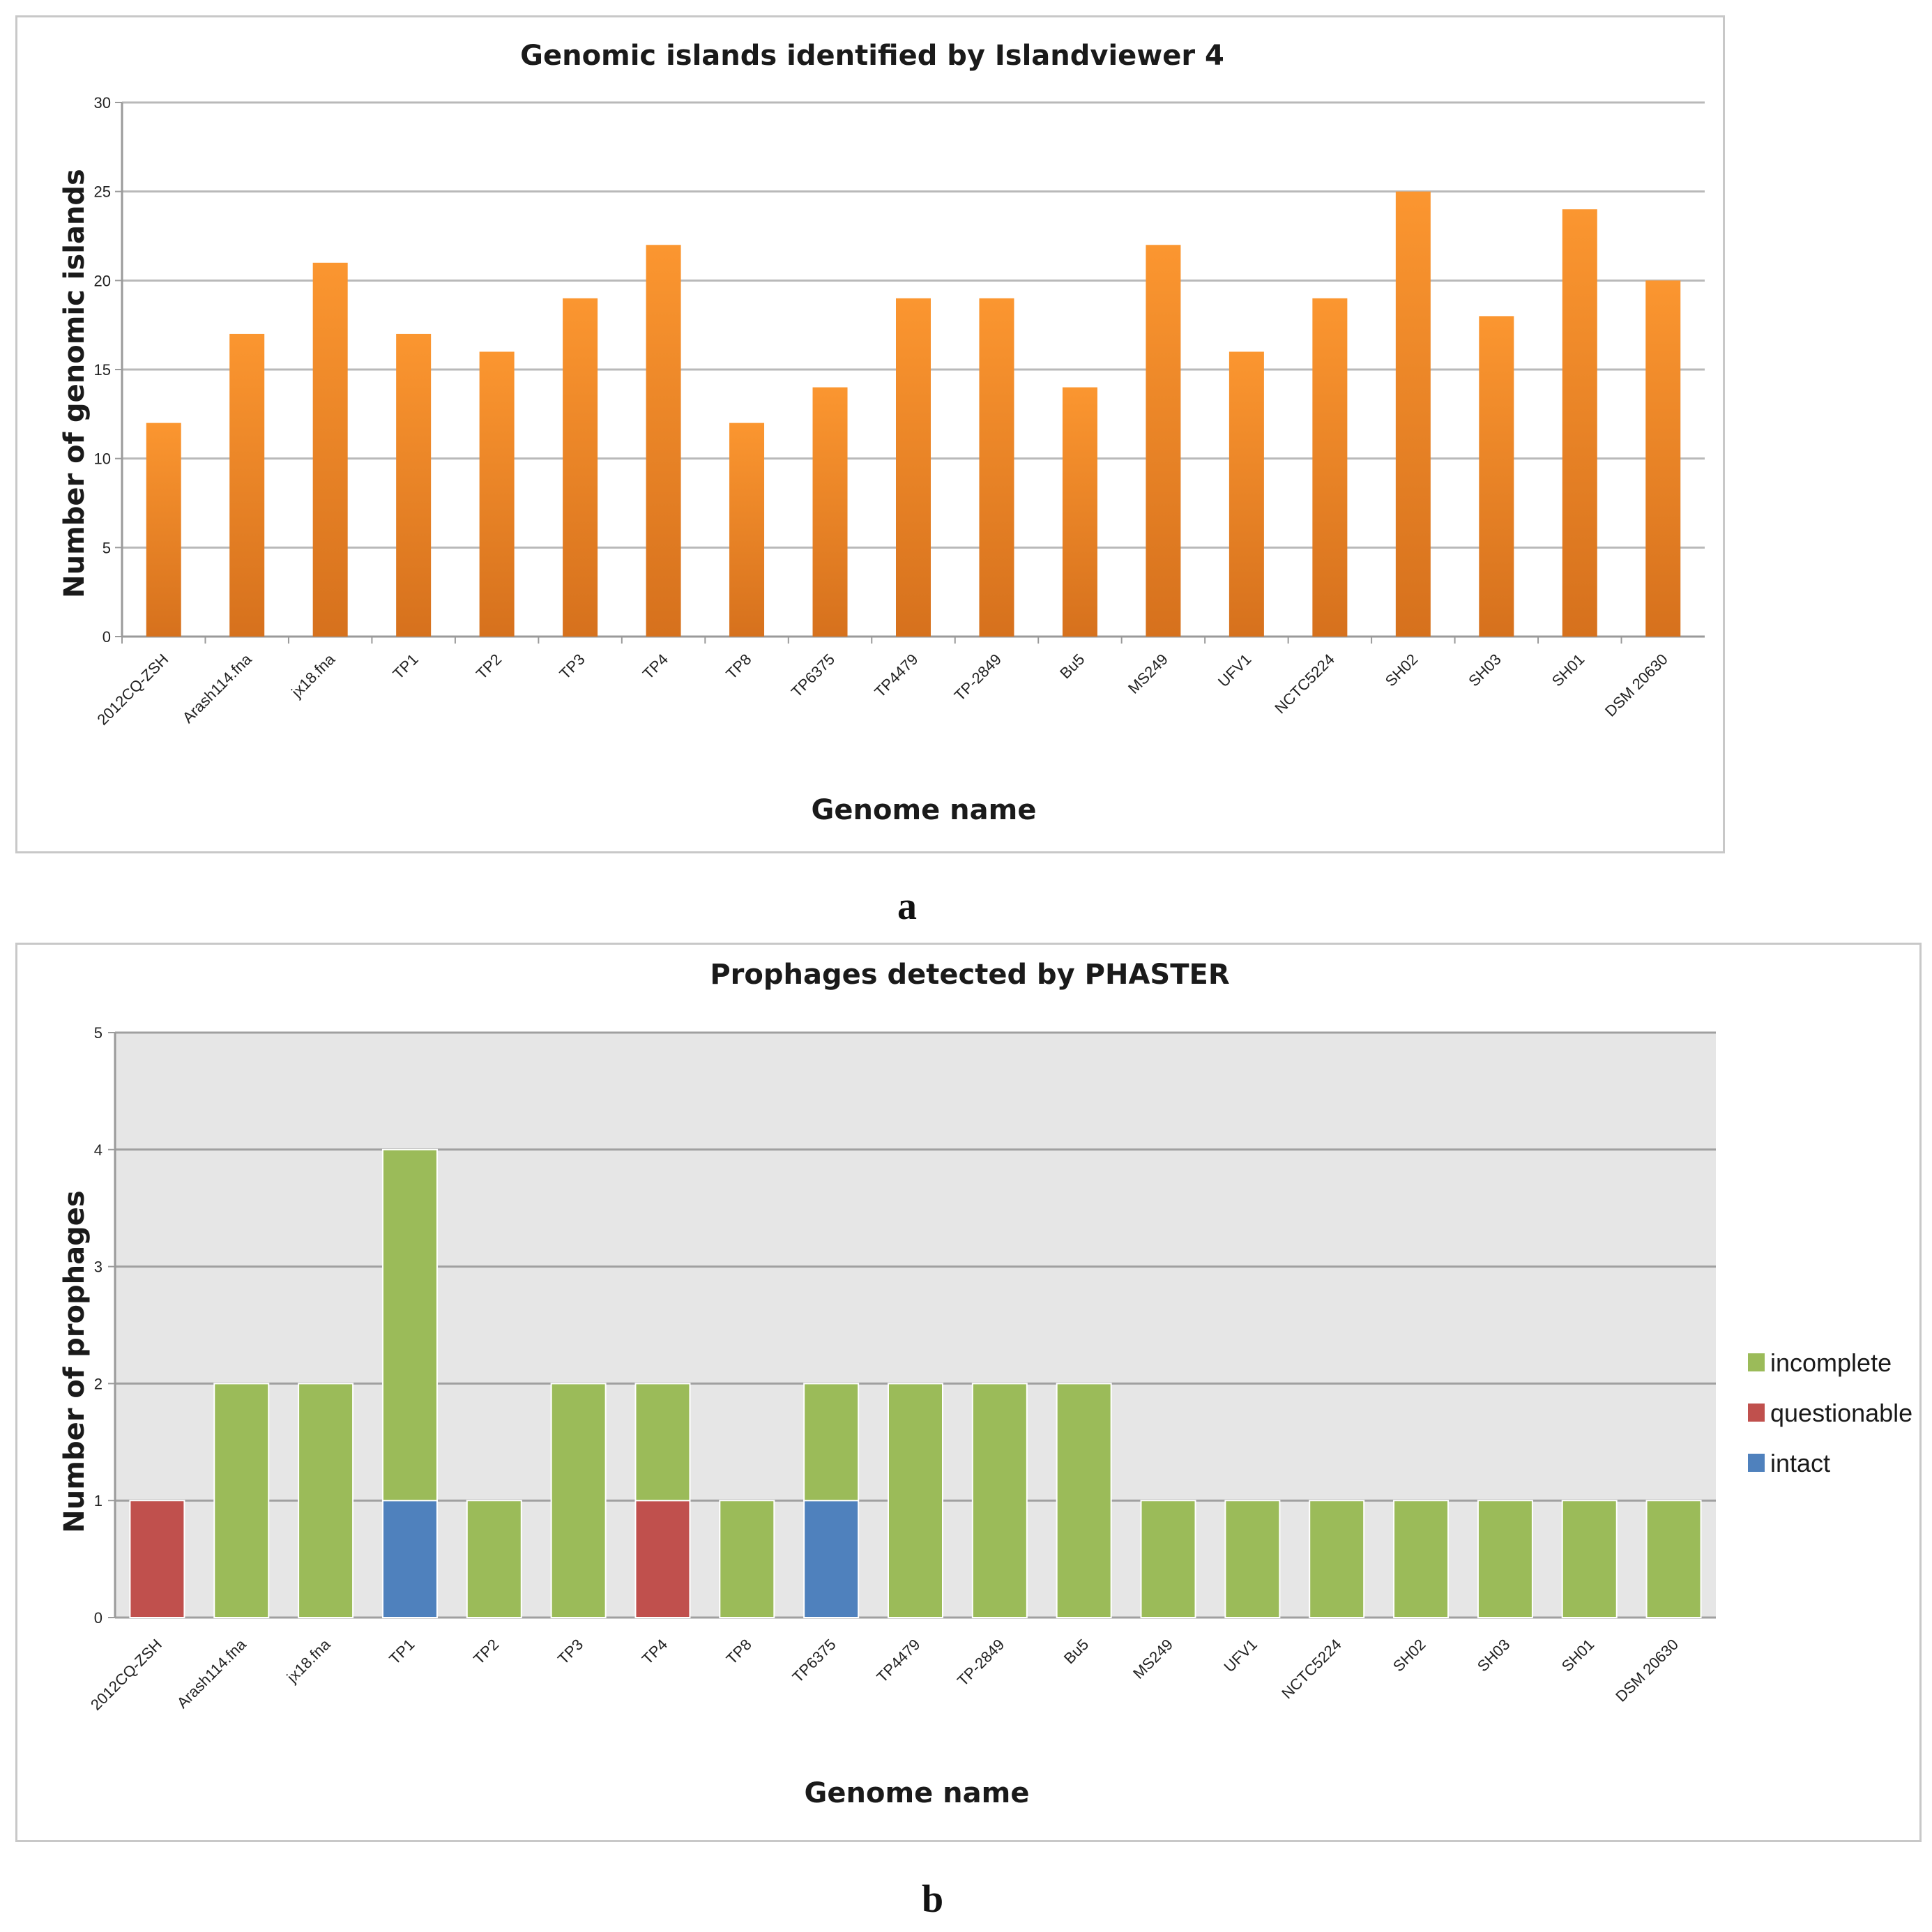  What do you see at coordinates (1589, 1559) in the screenshot?
I see `bar-sh01-incomplete` at bounding box center [1589, 1559].